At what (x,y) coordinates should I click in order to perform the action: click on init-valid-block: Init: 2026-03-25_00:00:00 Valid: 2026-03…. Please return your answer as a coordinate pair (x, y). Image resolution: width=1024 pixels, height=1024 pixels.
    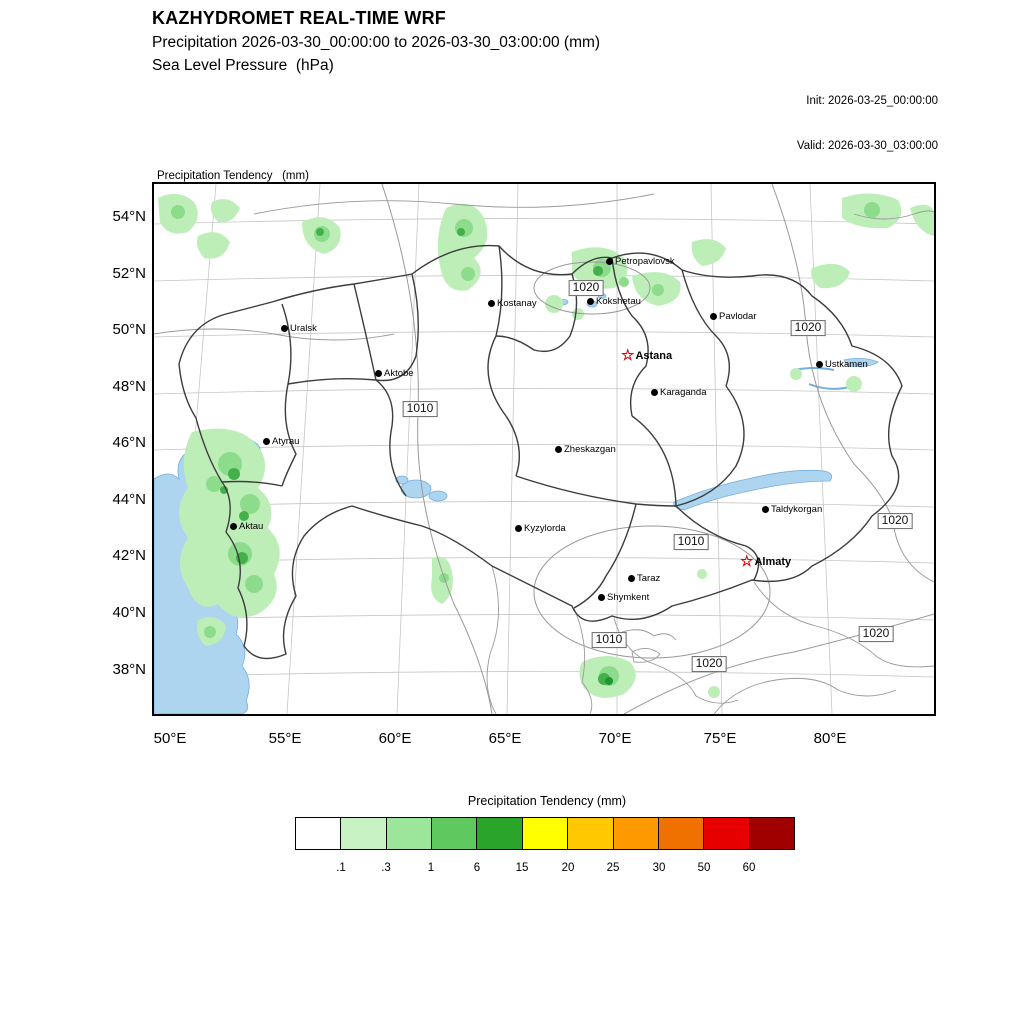
    Looking at the image, I should click on (867, 124).